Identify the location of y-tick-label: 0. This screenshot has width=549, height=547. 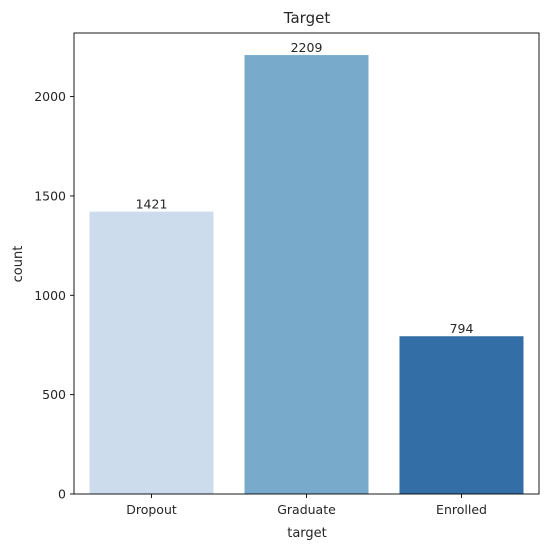
(62, 494).